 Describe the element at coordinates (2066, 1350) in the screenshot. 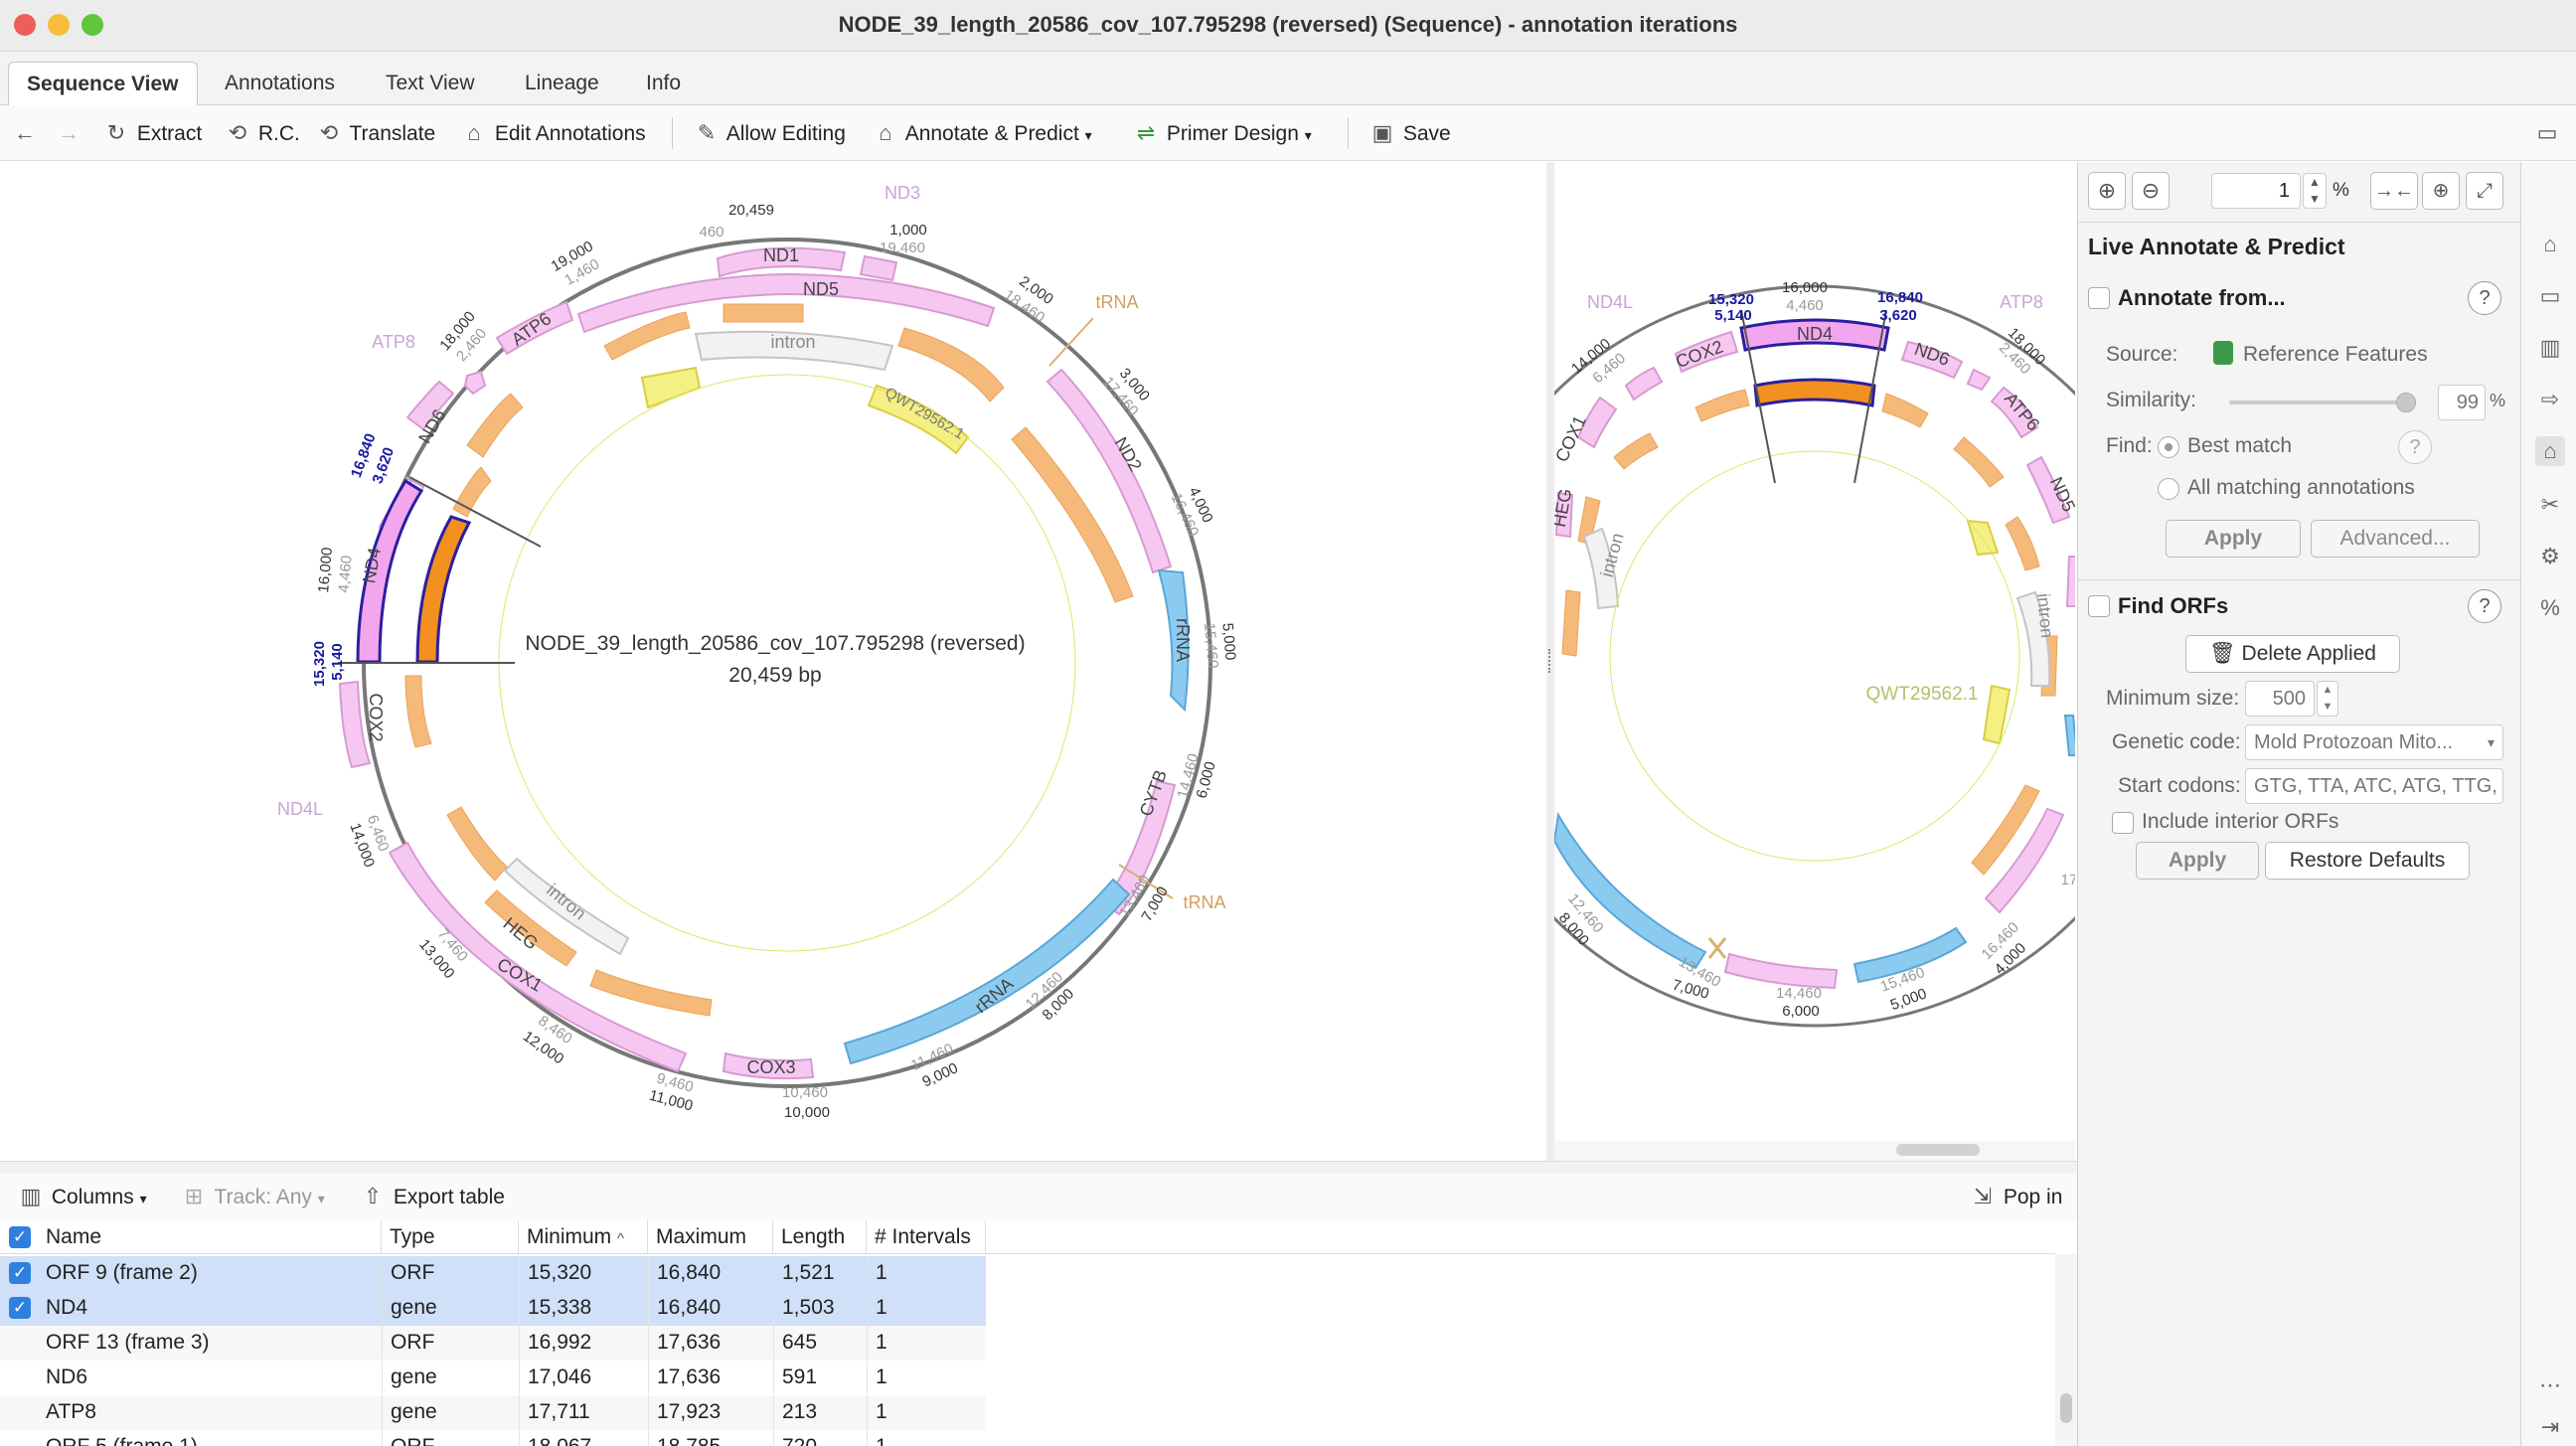

I see `table-scrollbar` at that location.